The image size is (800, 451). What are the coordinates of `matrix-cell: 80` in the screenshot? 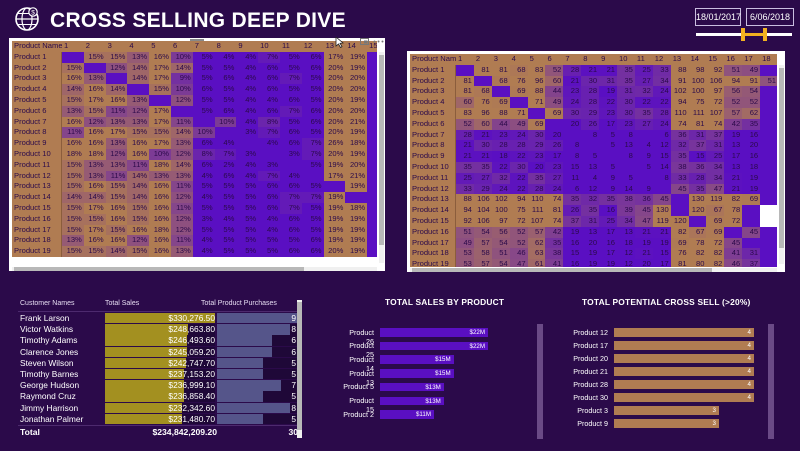 It's located at (697, 263).